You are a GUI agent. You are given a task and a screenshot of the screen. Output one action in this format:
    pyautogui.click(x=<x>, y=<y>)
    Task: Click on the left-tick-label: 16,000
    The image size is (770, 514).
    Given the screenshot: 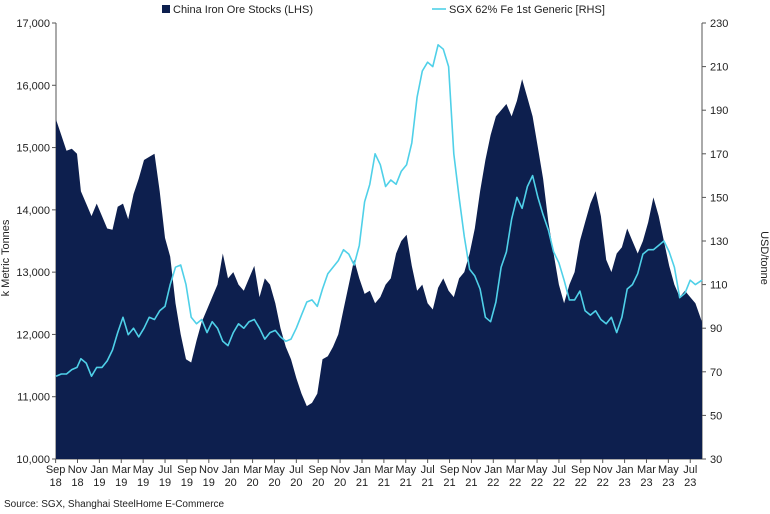 What is the action you would take?
    pyautogui.click(x=33, y=86)
    